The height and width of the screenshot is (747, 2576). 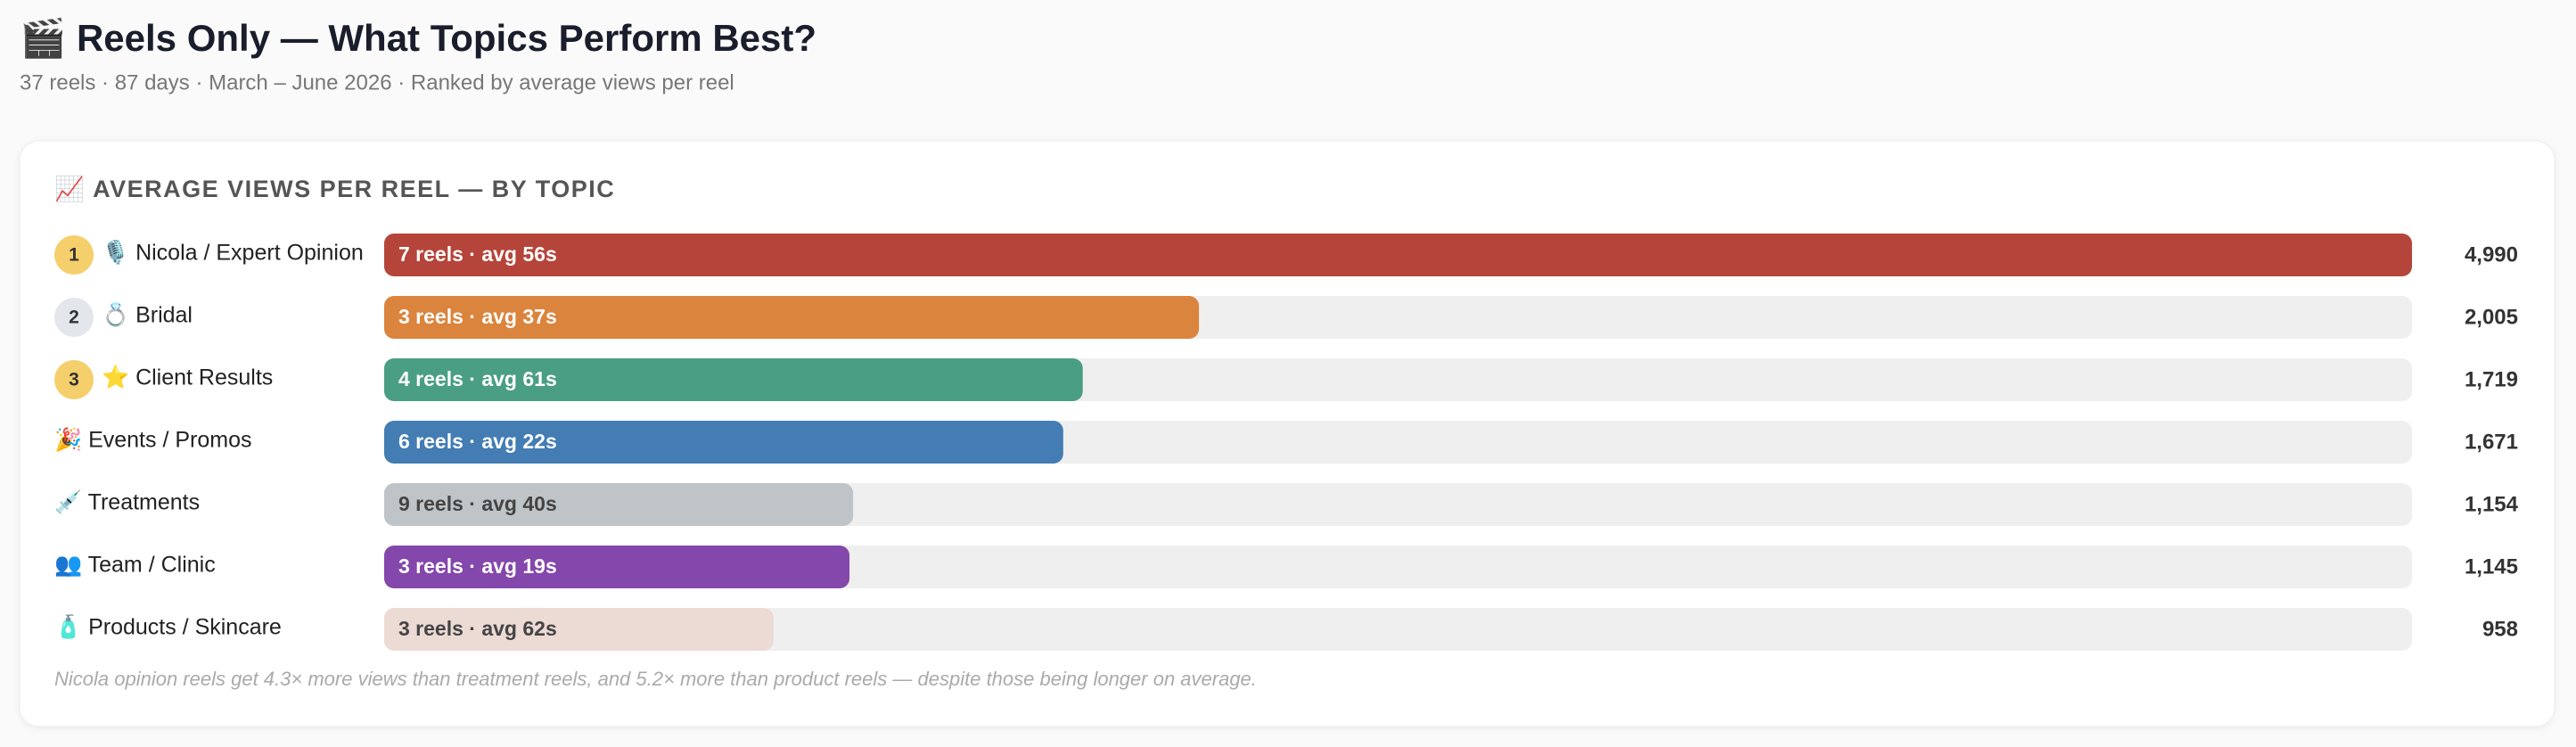 I want to click on topic-label: 💉 Treatments, so click(x=127, y=502).